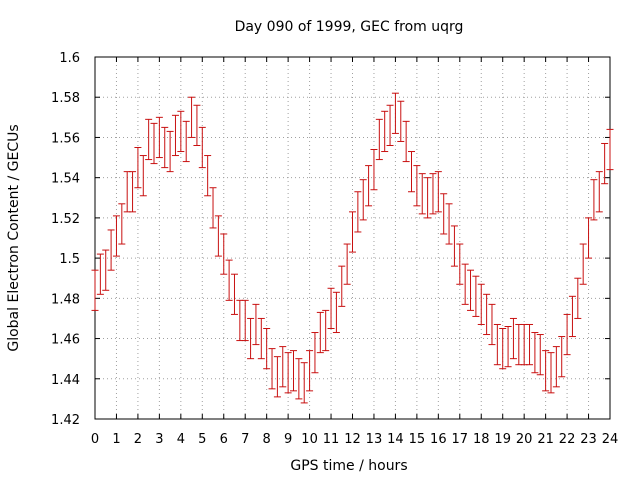 The width and height of the screenshot is (640, 480). Describe the element at coordinates (65, 179) in the screenshot. I see `y-tick-label: 1.54` at that location.